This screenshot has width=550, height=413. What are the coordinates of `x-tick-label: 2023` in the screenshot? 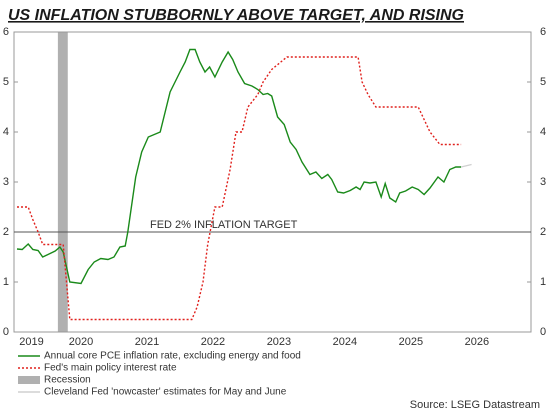 It's located at (279, 342).